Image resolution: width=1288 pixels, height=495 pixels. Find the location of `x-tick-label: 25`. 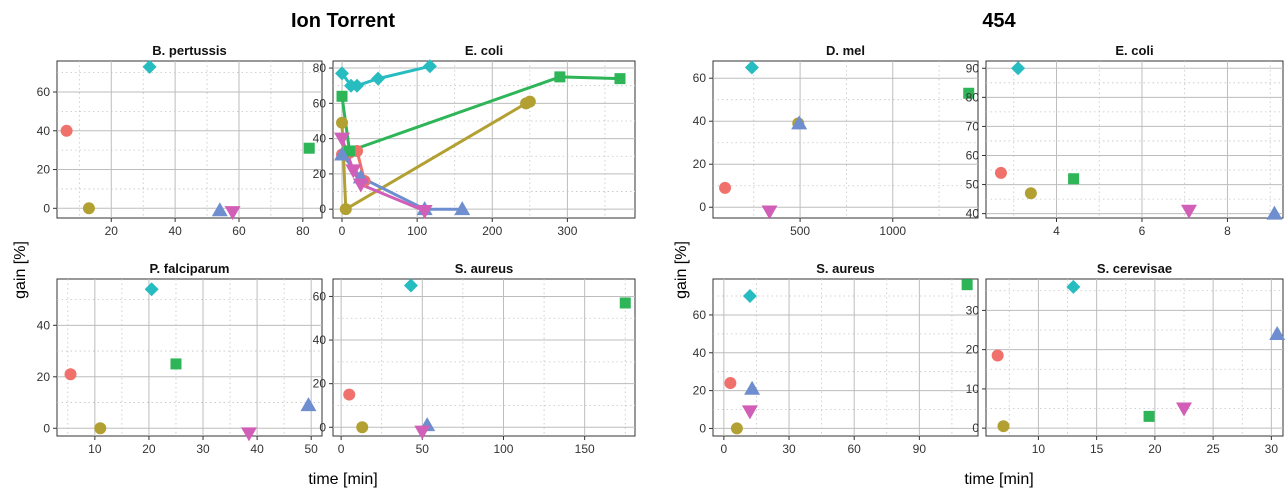

x-tick-label: 25 is located at coordinates (1213, 449).